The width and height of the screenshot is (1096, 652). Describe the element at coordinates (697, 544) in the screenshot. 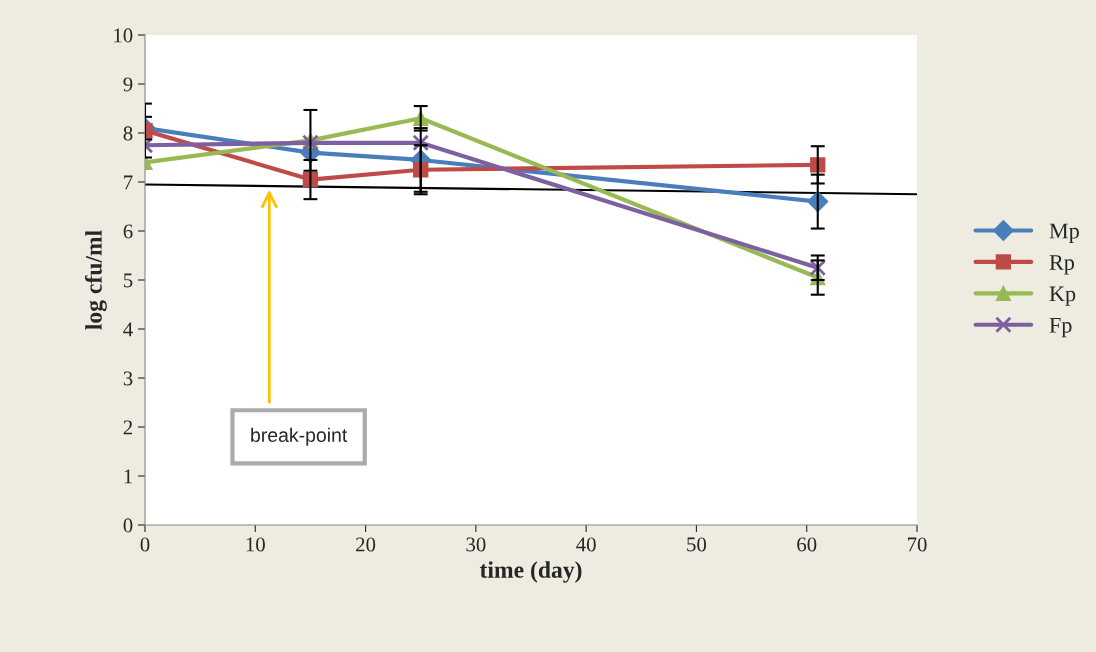

I see `x-tick-label: 50` at that location.